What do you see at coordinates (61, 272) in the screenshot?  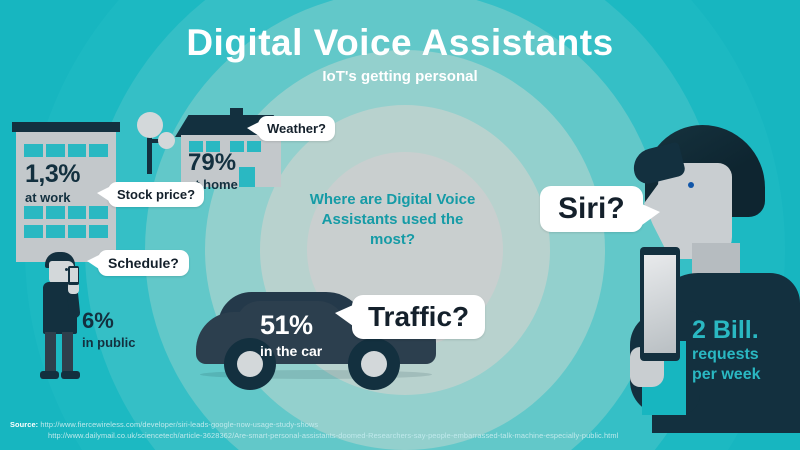 I see `pedestrian-face` at bounding box center [61, 272].